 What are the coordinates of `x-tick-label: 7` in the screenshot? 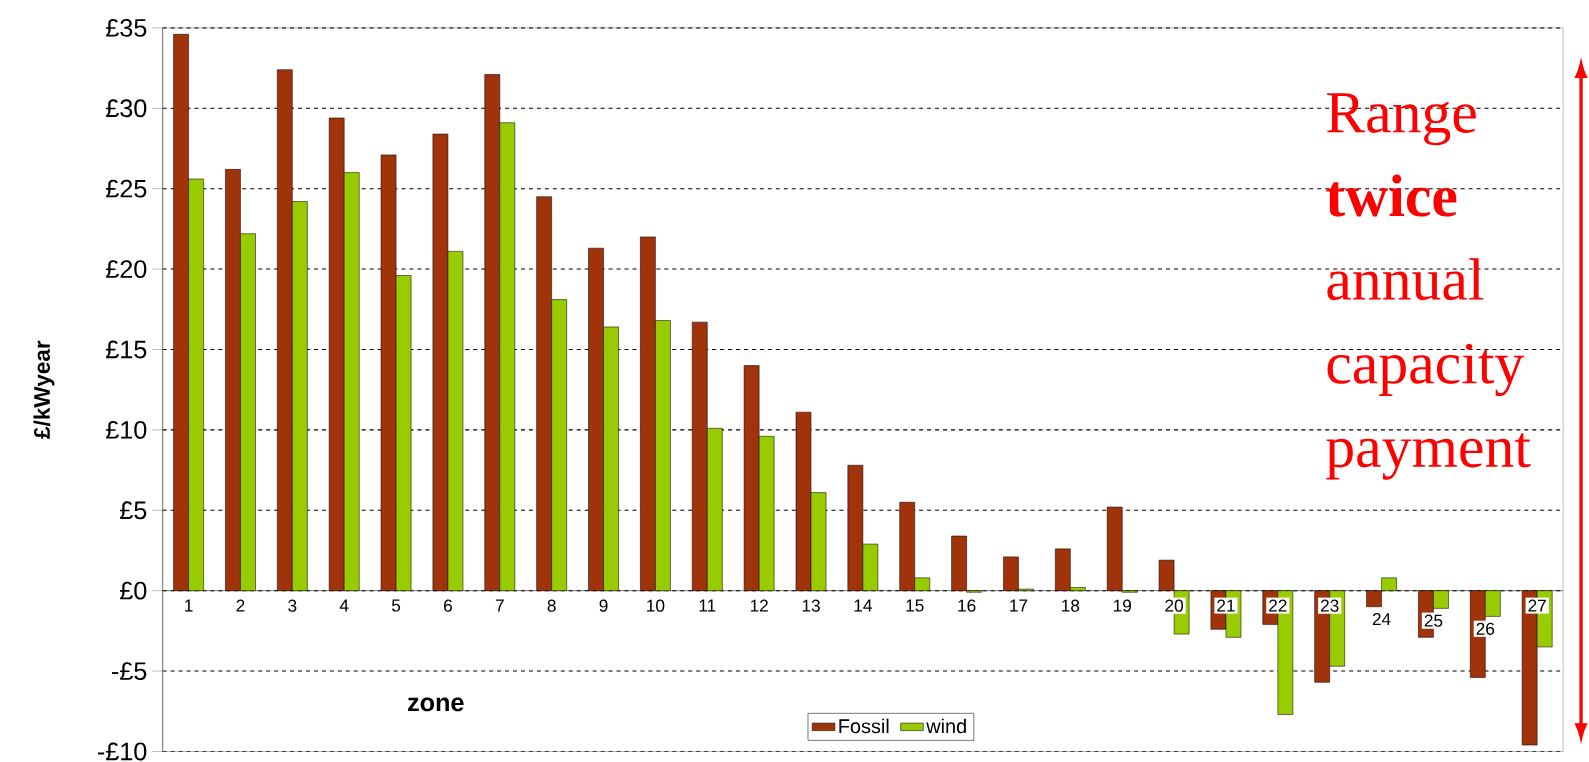 It's located at (499, 605).